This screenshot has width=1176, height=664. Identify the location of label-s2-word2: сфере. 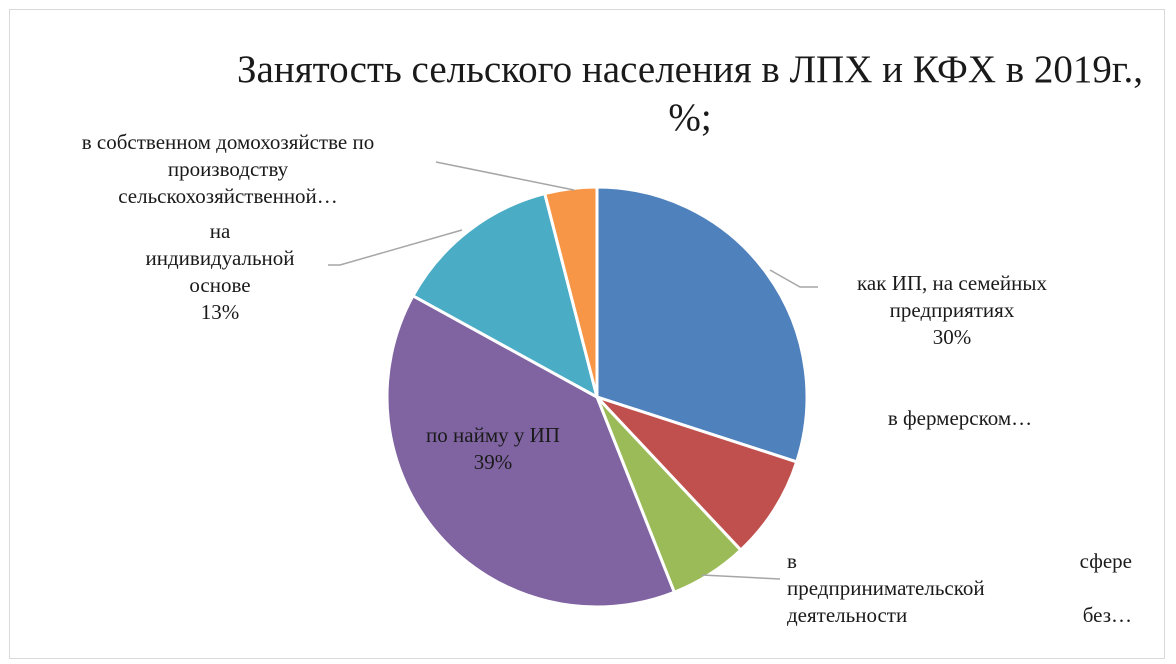
(1105, 561).